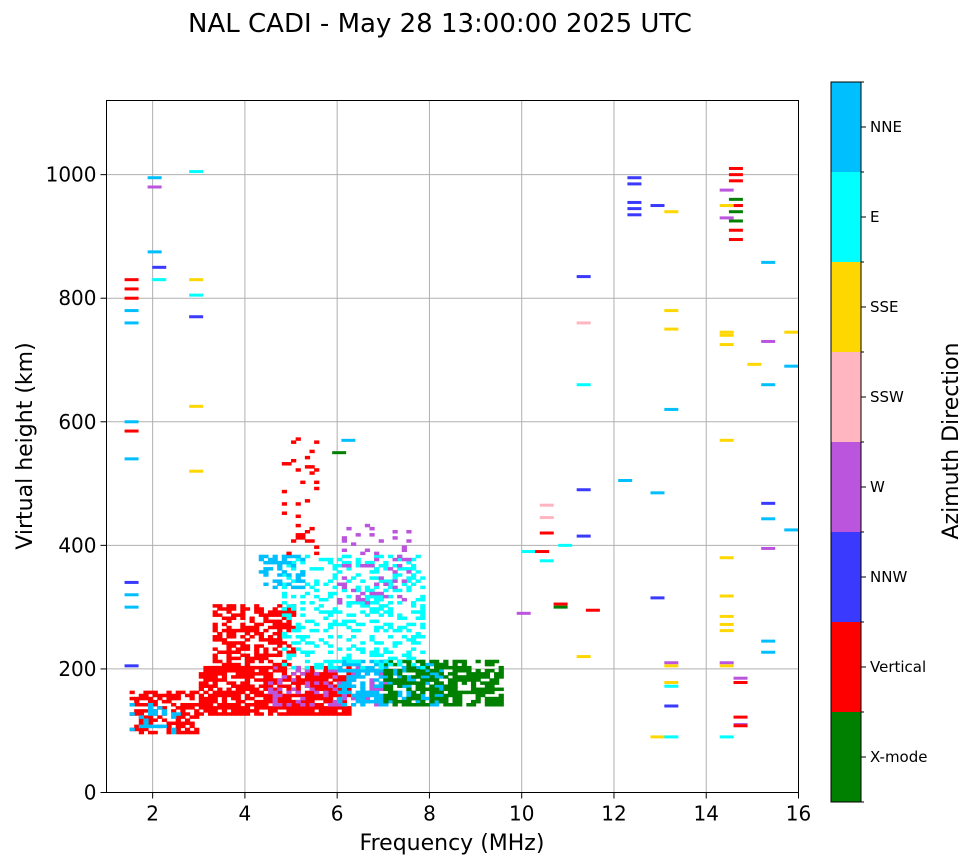  I want to click on colorbar-tick-label: NNW, so click(888, 577).